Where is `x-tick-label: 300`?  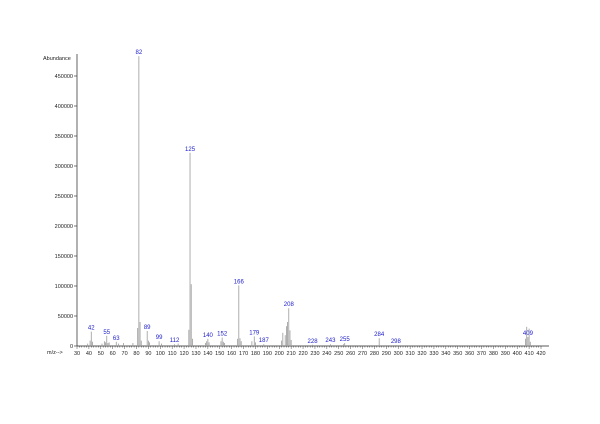 x-tick-label: 300 is located at coordinates (398, 354).